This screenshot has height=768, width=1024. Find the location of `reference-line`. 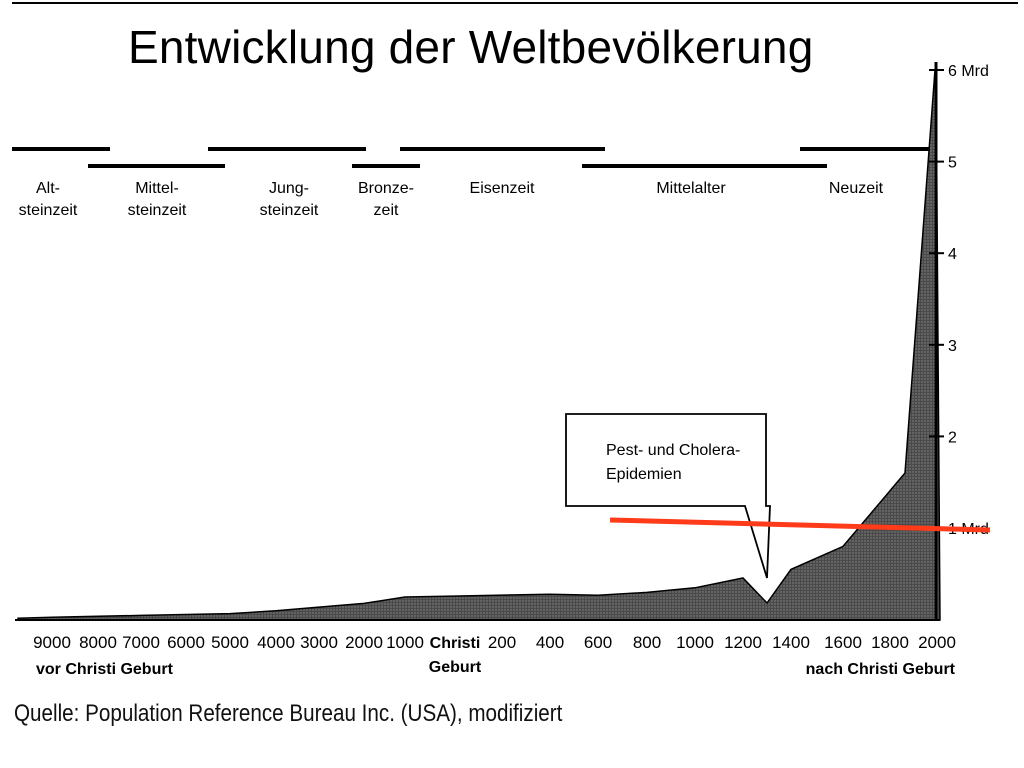

reference-line is located at coordinates (800, 525).